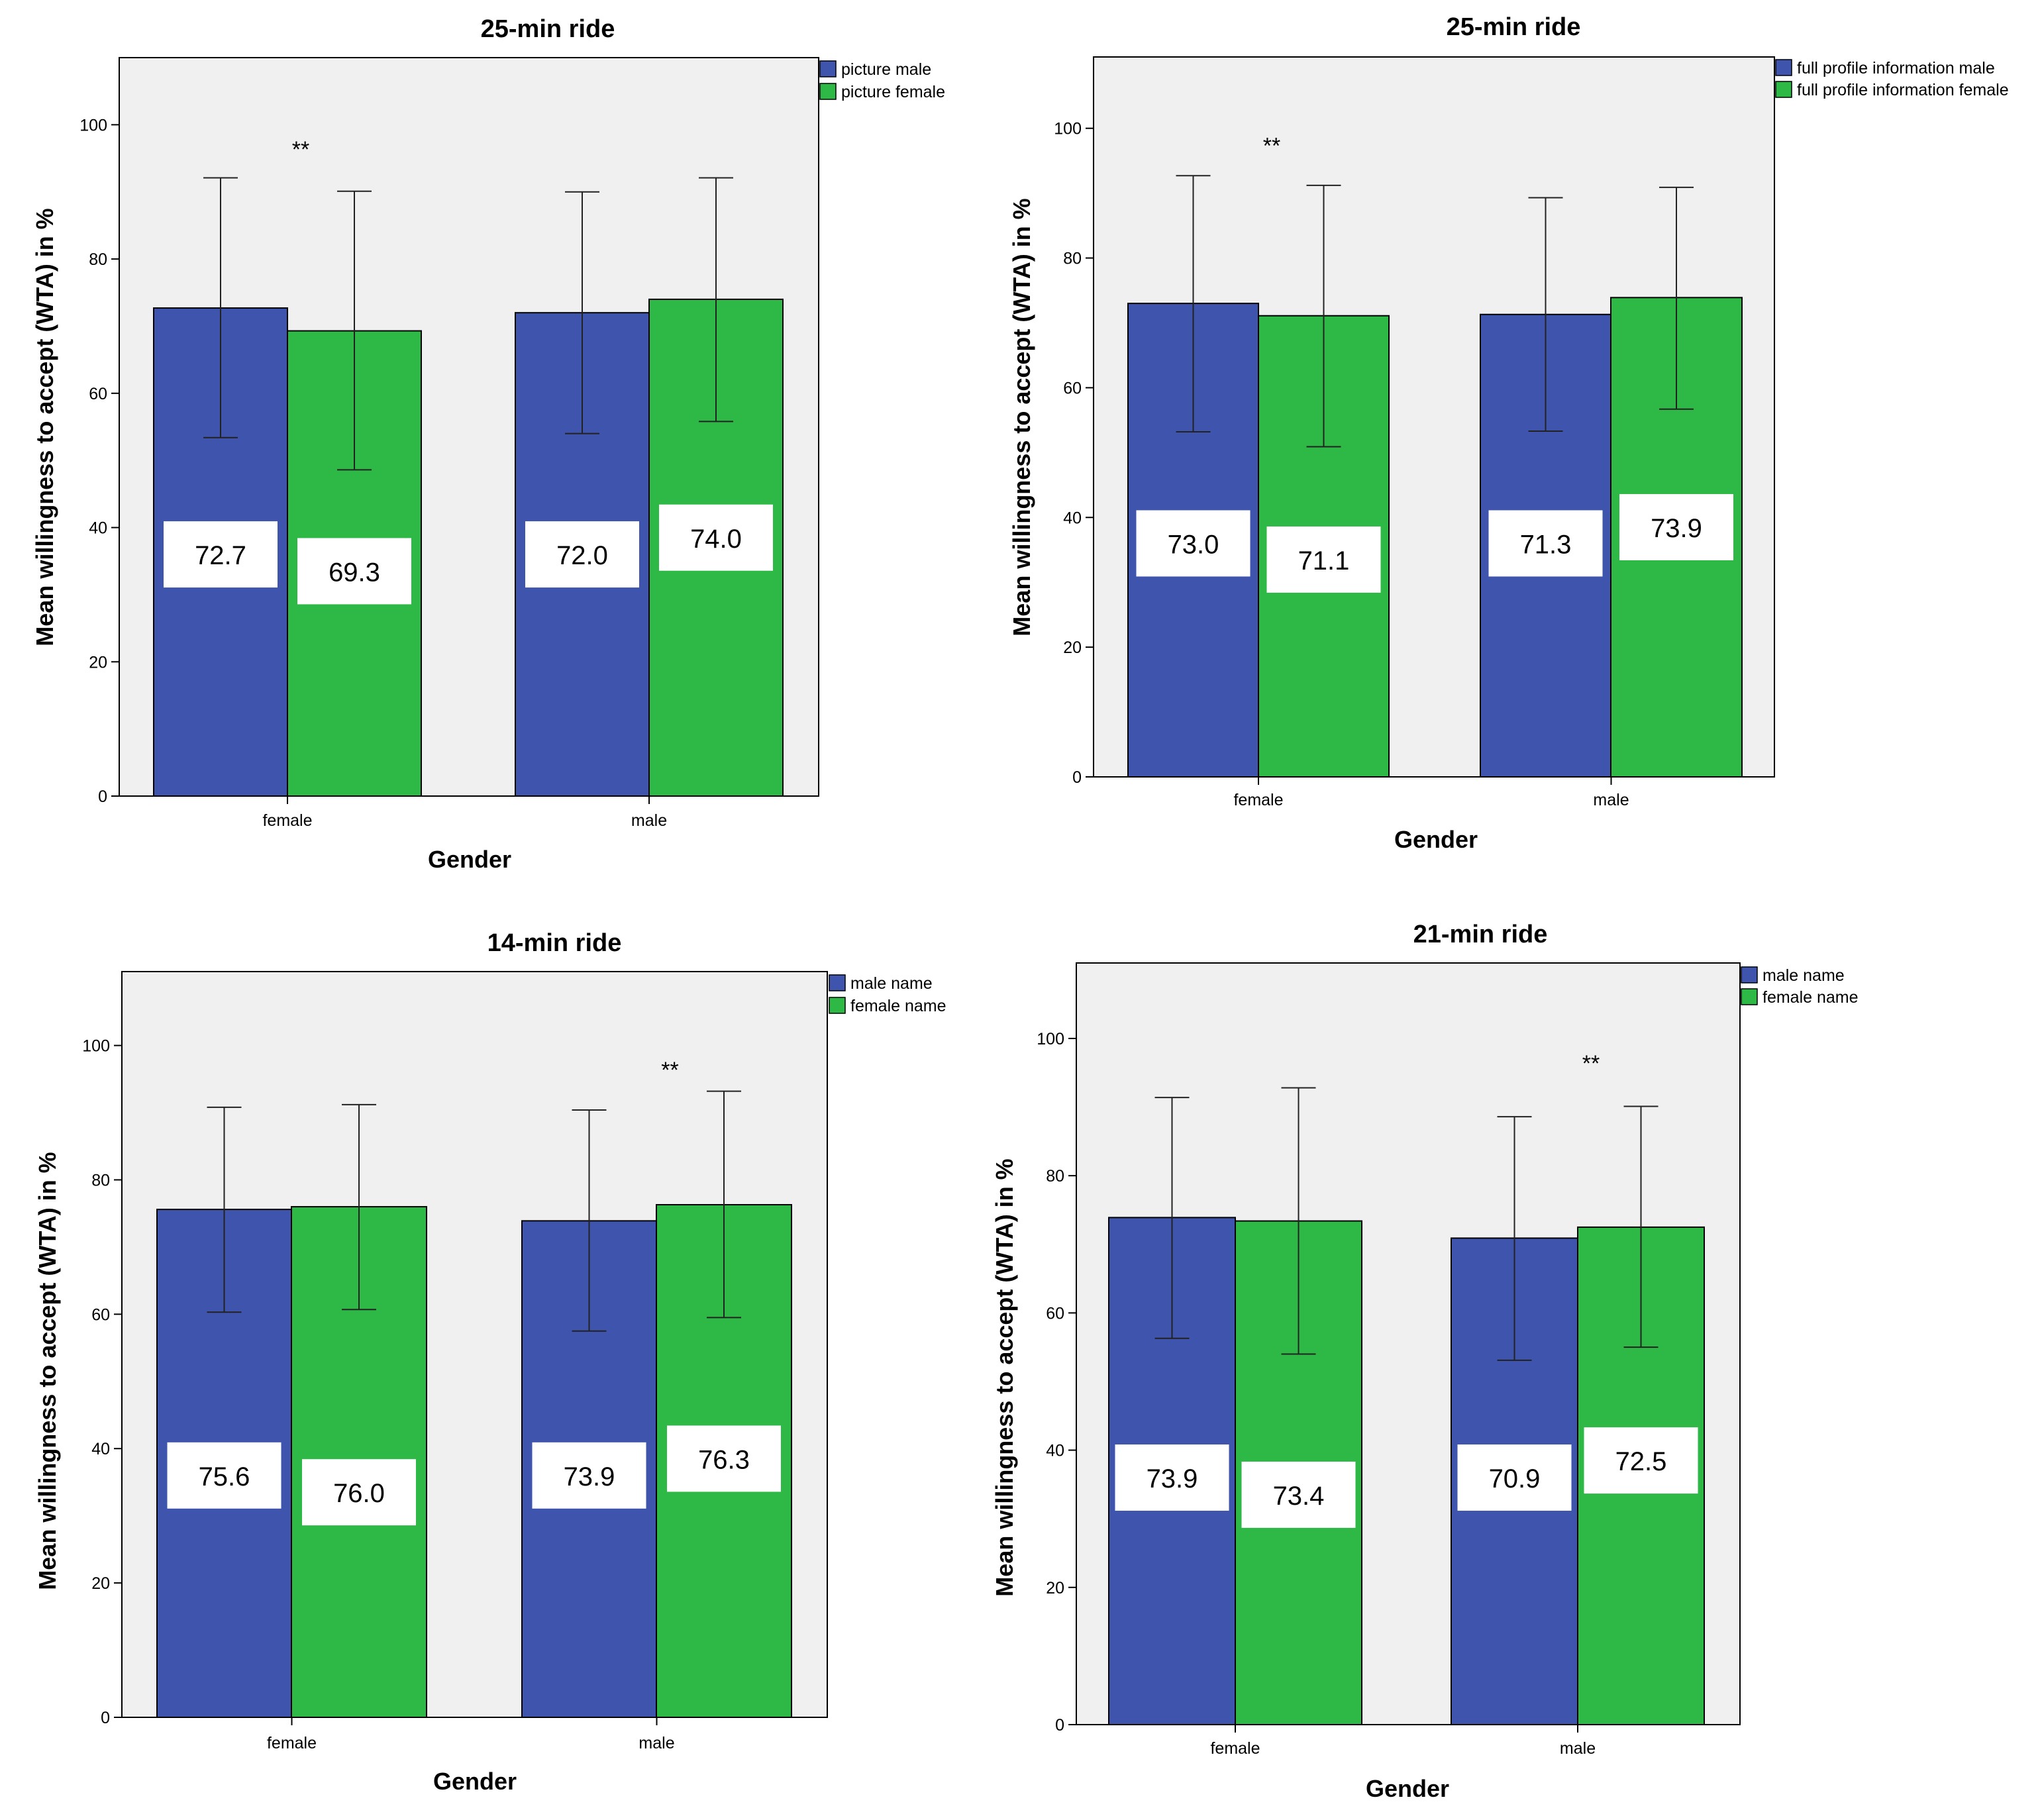 The height and width of the screenshot is (1818, 2044). Describe the element at coordinates (882, 80) in the screenshot. I see `legend: picture male picture female` at that location.